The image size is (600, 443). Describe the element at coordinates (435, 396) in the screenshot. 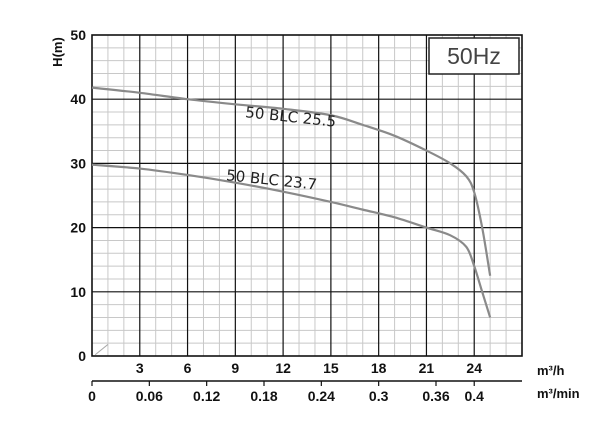

I see `x-tick-label-secondary: 0.36` at that location.